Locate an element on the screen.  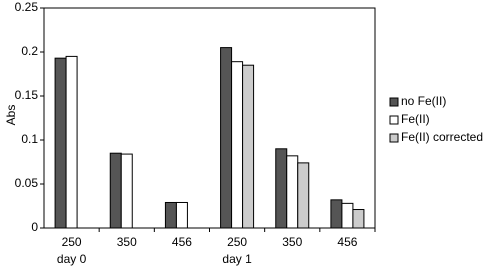
legend-label: no Fe(II) is located at coordinates (423, 101).